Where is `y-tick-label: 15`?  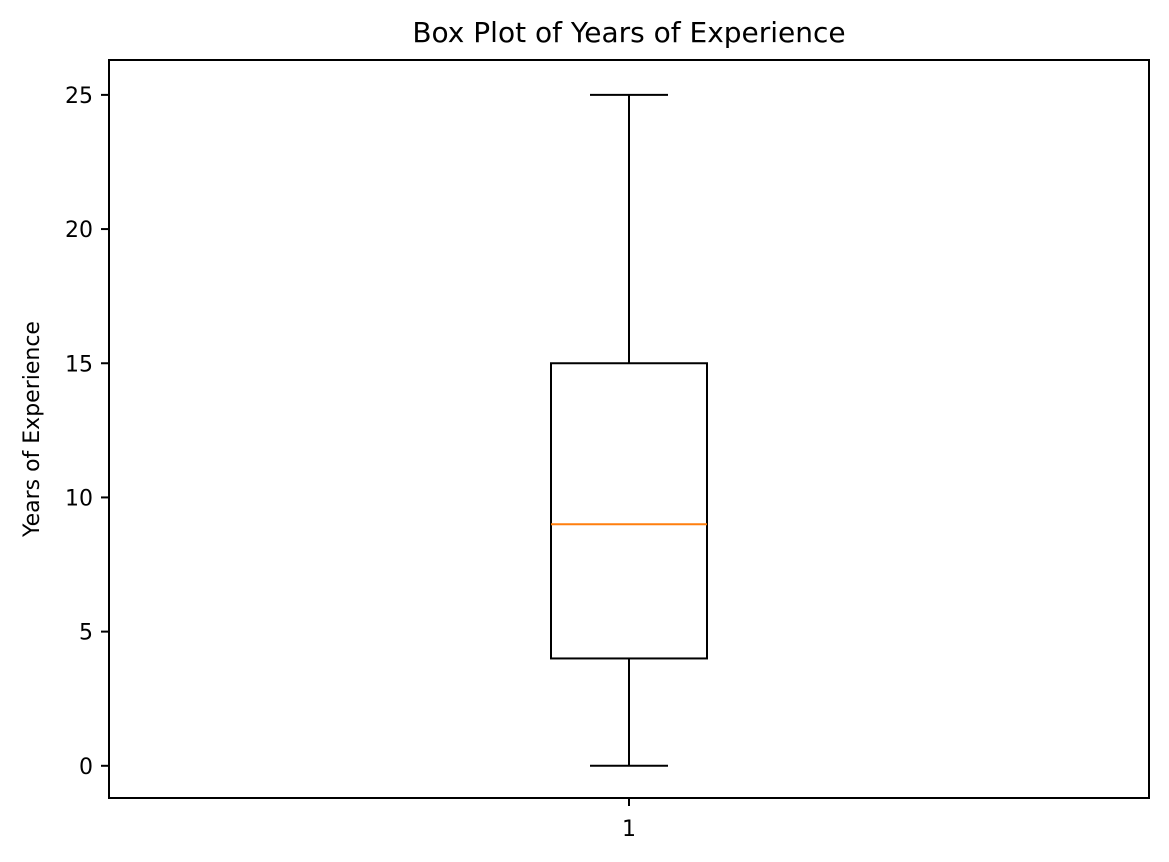 y-tick-label: 15 is located at coordinates (79, 364).